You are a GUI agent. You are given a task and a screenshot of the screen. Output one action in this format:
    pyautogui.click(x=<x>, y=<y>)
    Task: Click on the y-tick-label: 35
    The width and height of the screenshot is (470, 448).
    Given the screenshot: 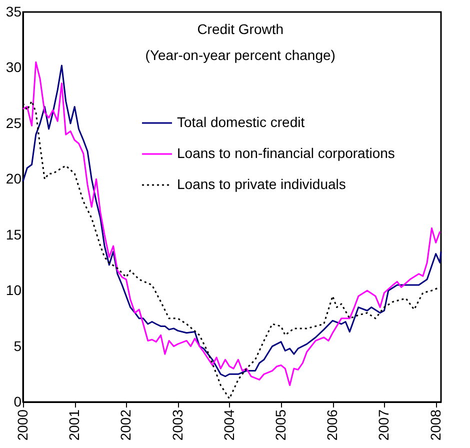 What is the action you would take?
    pyautogui.click(x=14, y=12)
    